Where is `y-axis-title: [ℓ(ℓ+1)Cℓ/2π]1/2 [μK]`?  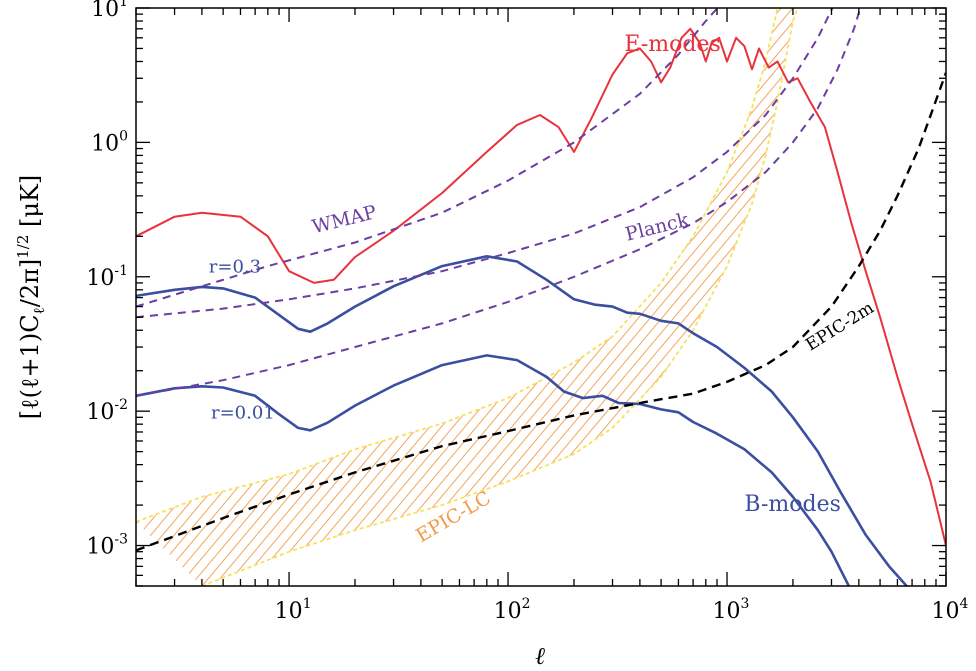 y-axis-title: [ℓ(ℓ+1)Cℓ/2π]1/2 [μK] is located at coordinates (31, 297).